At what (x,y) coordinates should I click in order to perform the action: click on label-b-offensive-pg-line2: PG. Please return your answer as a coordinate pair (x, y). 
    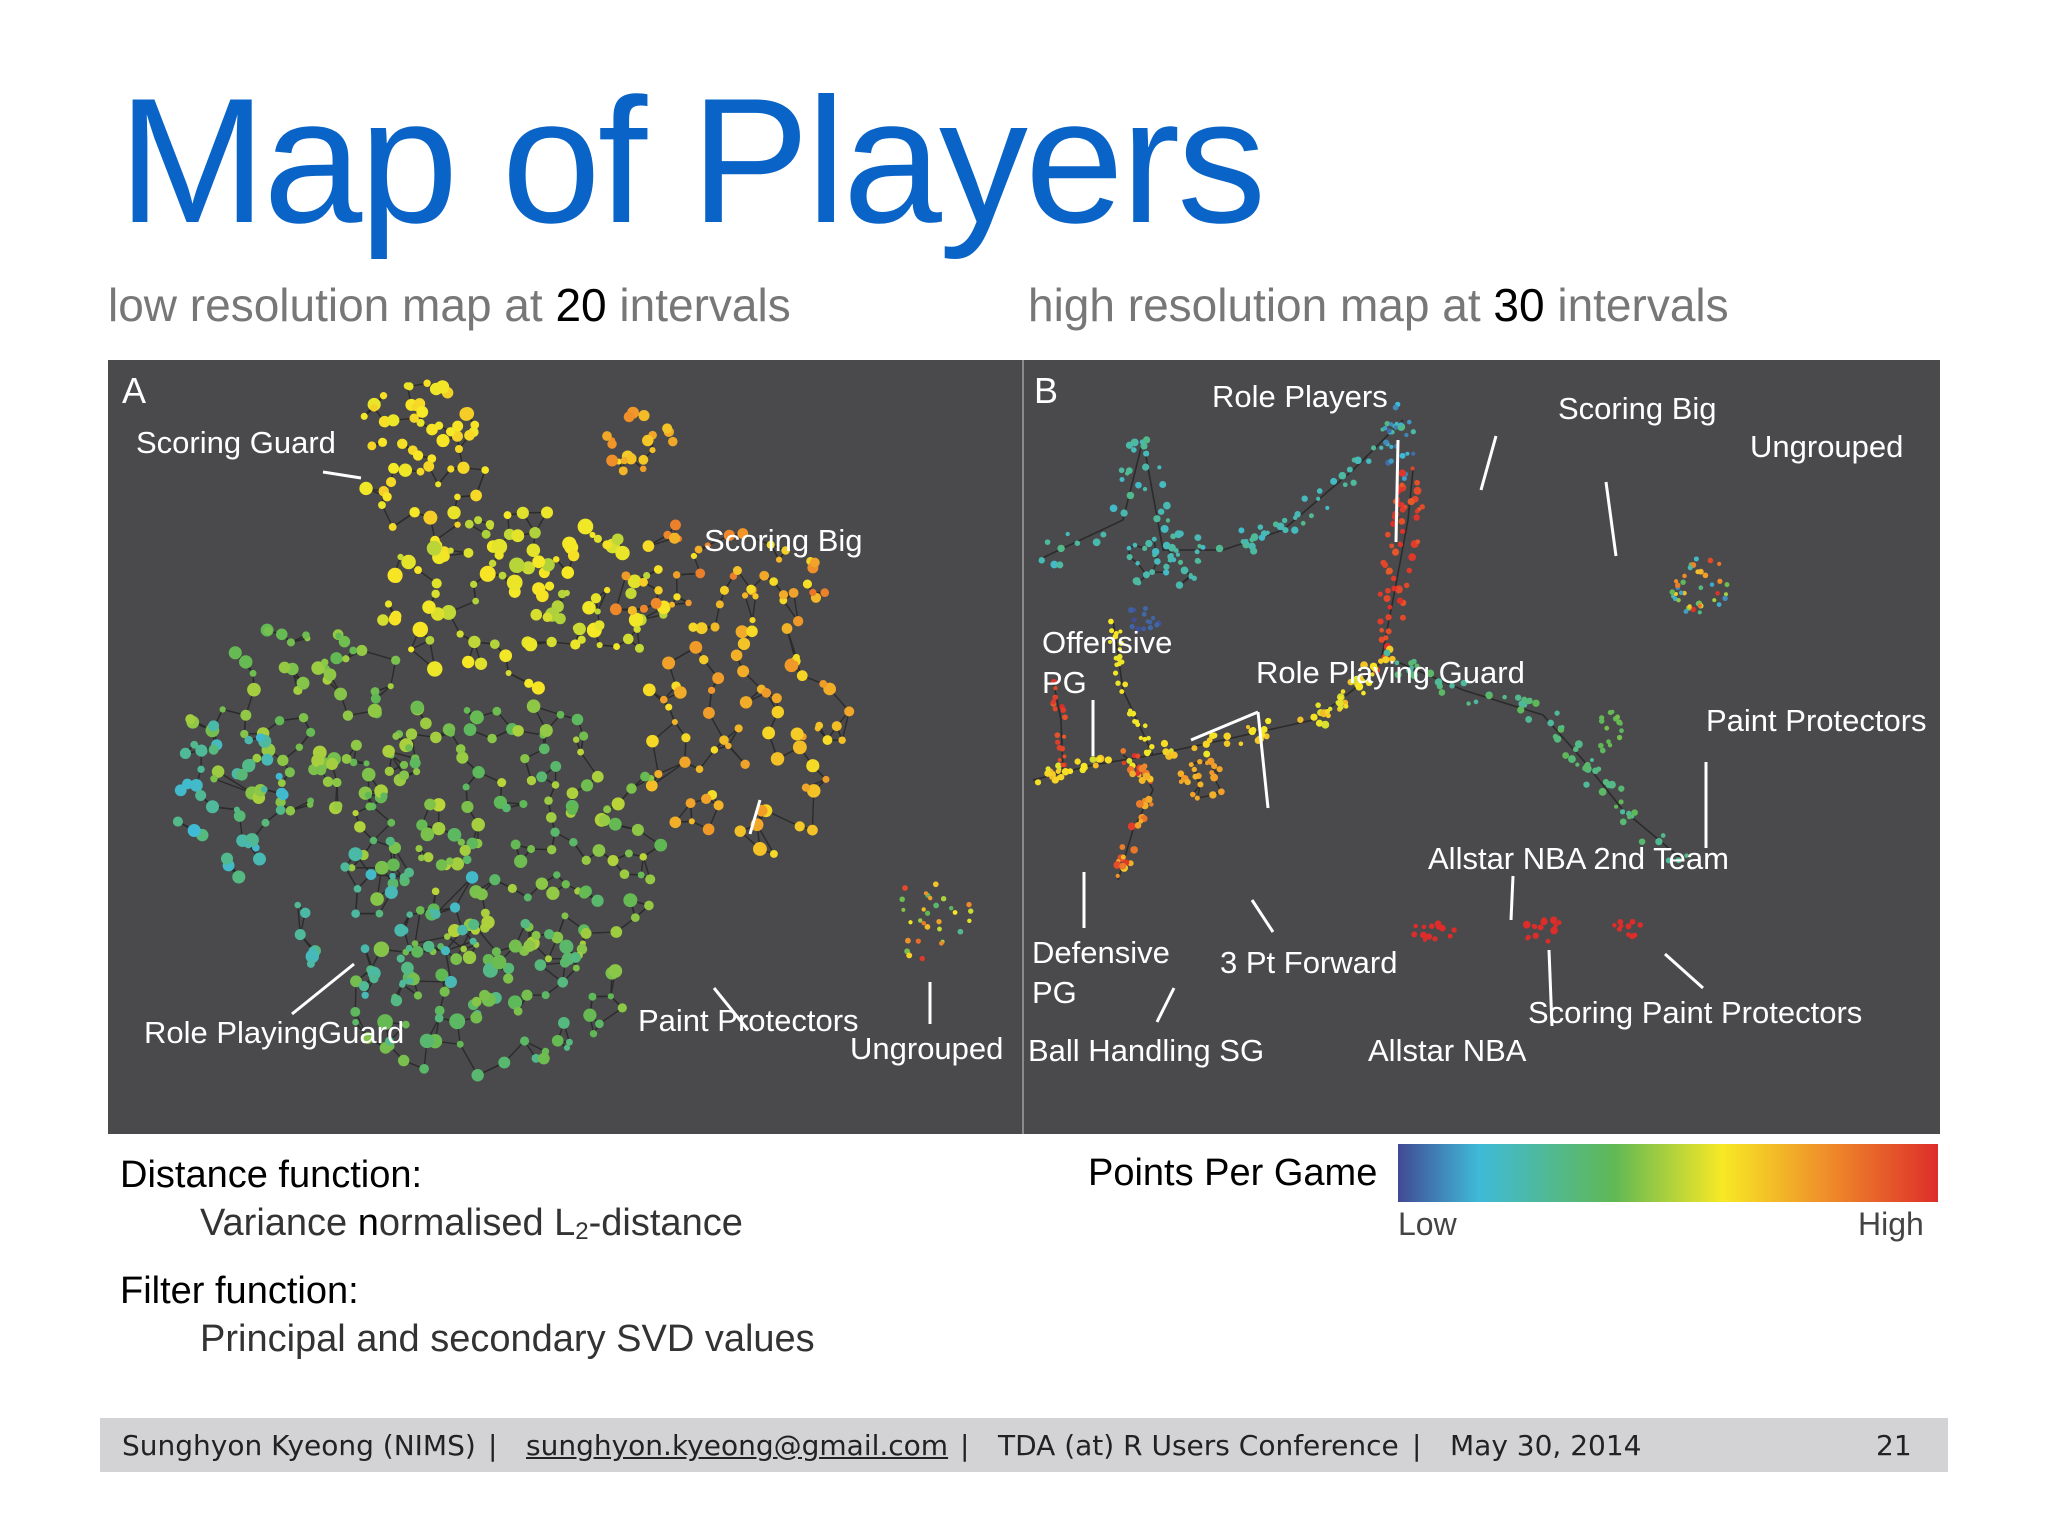
    Looking at the image, I should click on (1064, 682).